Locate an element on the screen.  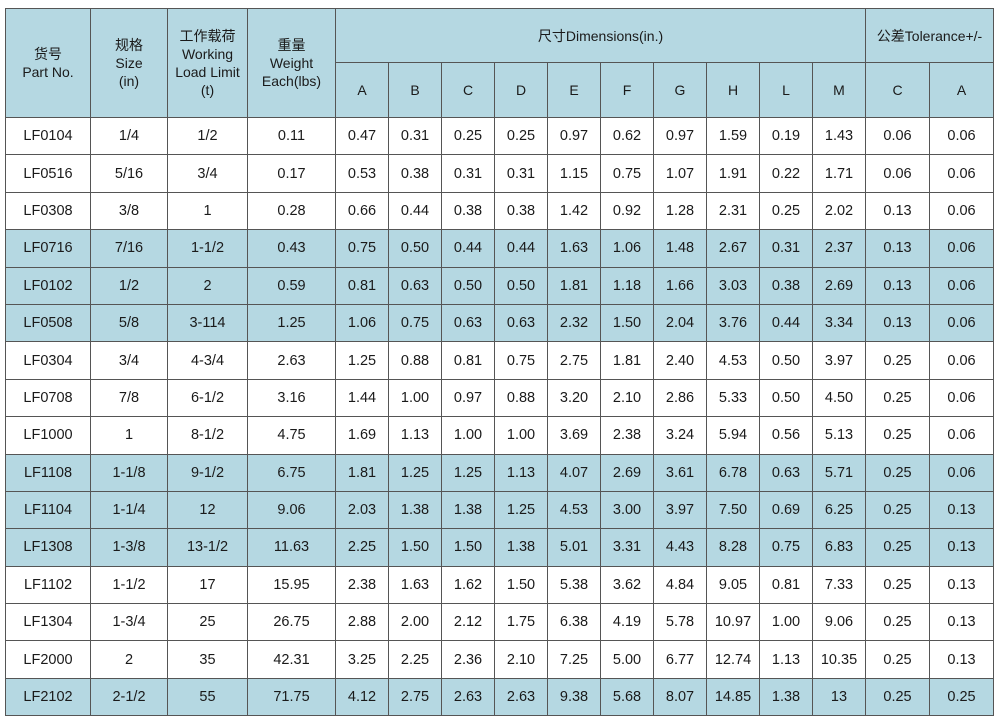
table-cell: 4.07 is located at coordinates (574, 472).